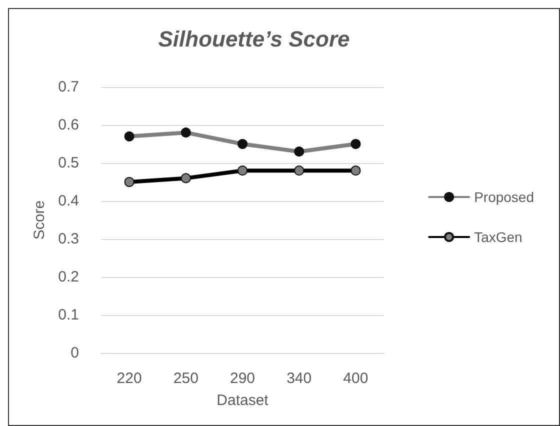  What do you see at coordinates (68, 163) in the screenshot?
I see `y-tick-label: 0.5` at bounding box center [68, 163].